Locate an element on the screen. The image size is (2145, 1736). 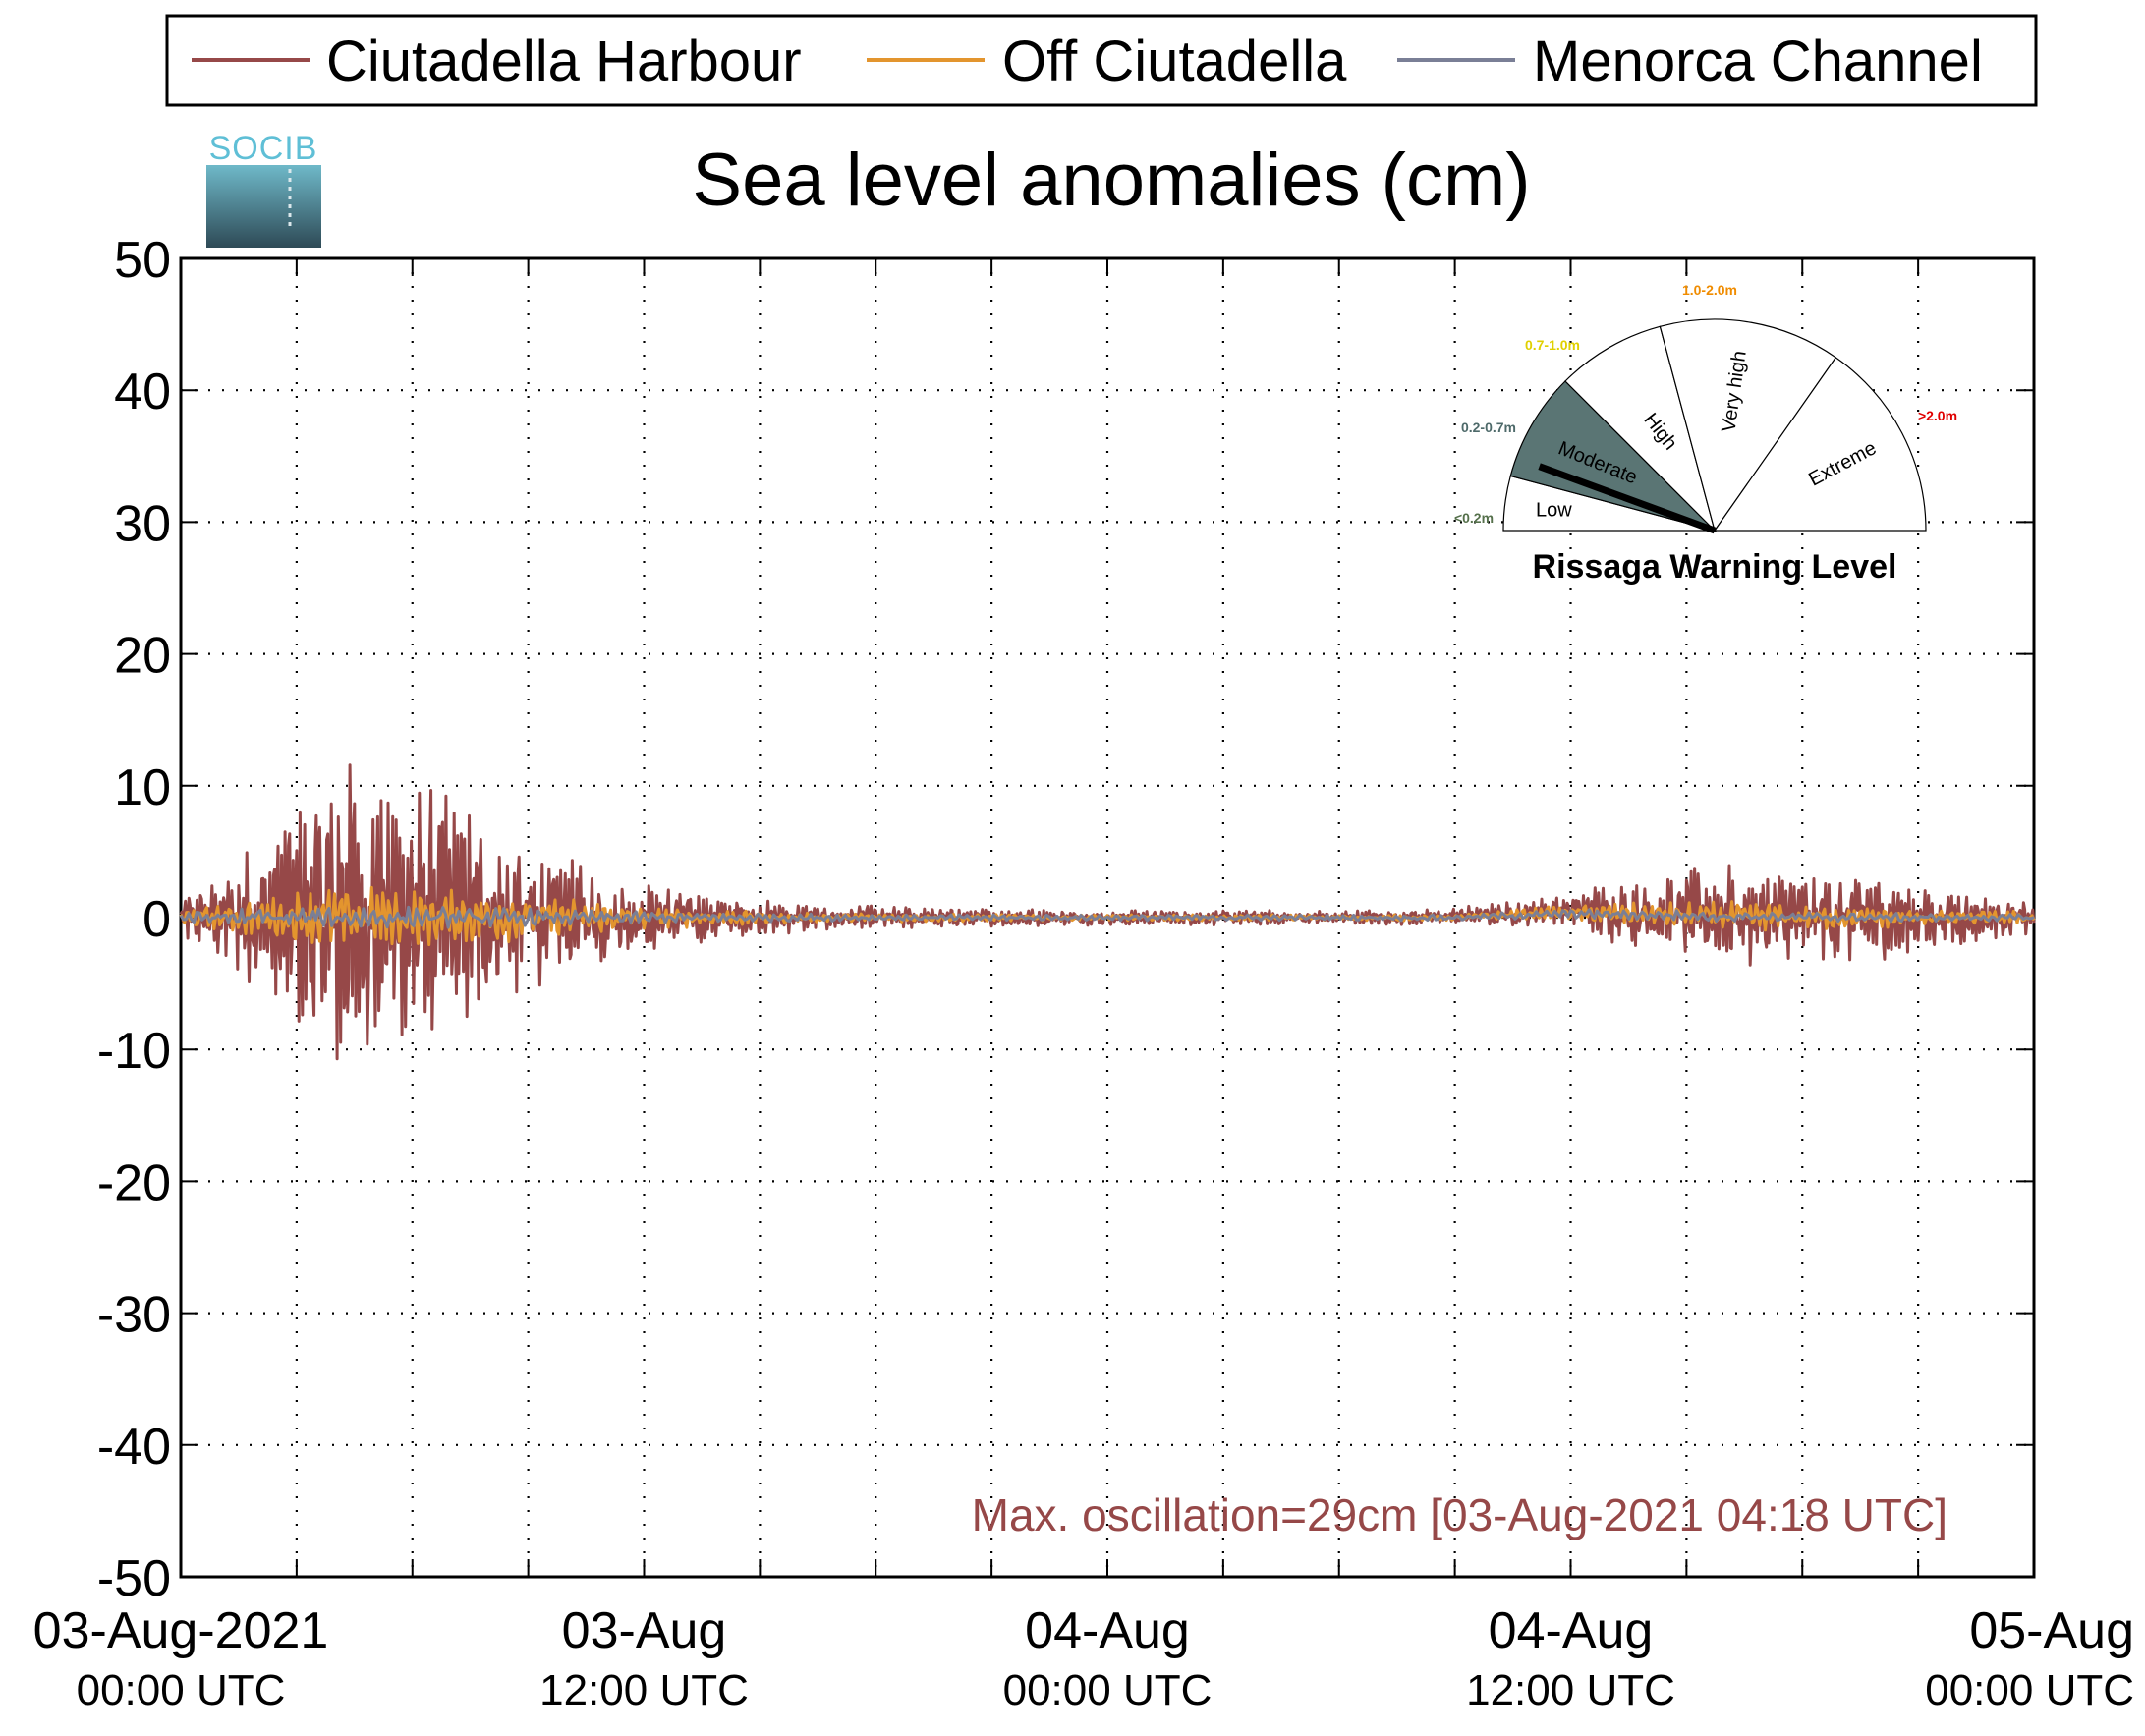
y-tick-label: 20 is located at coordinates (142, 656).